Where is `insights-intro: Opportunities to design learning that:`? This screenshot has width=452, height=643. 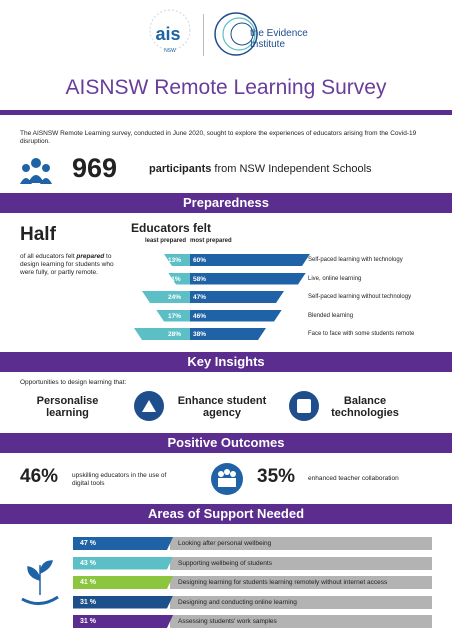
insights-intro: Opportunities to design learning that: is located at coordinates (73, 382).